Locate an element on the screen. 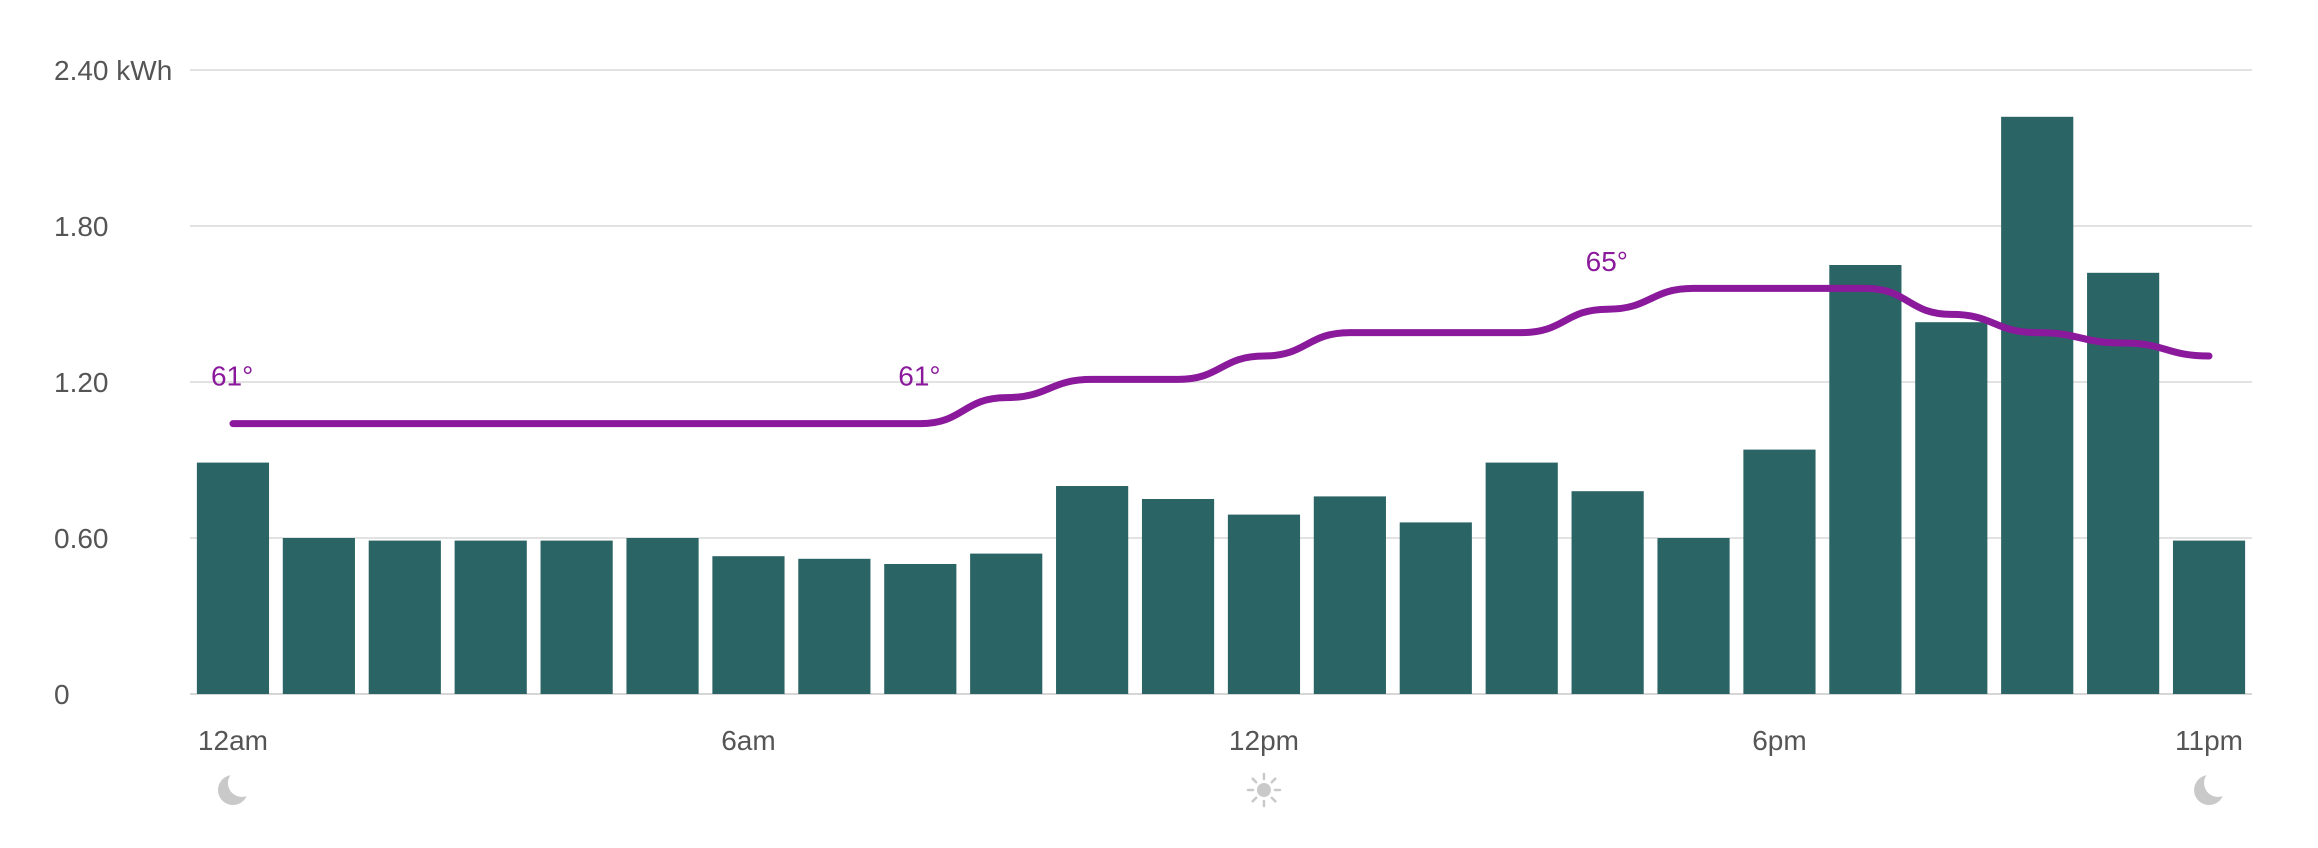  temperature-line is located at coordinates (1221, 356).